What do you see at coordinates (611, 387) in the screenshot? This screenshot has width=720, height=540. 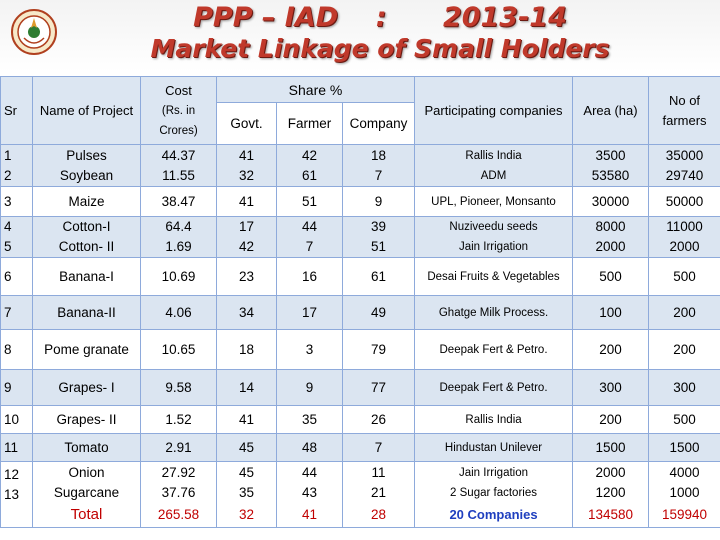 I see `cell-area: 300` at bounding box center [611, 387].